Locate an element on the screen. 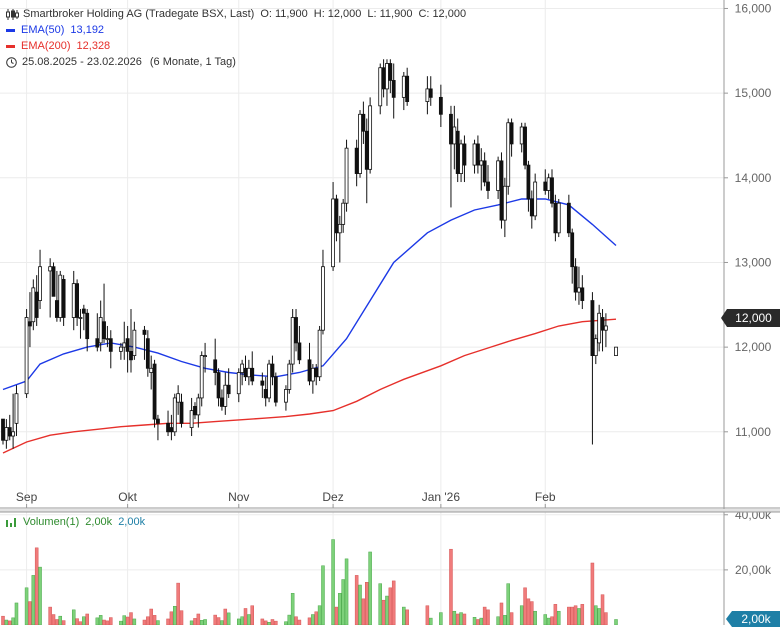  ohlc-low-label: L: is located at coordinates (372, 14).